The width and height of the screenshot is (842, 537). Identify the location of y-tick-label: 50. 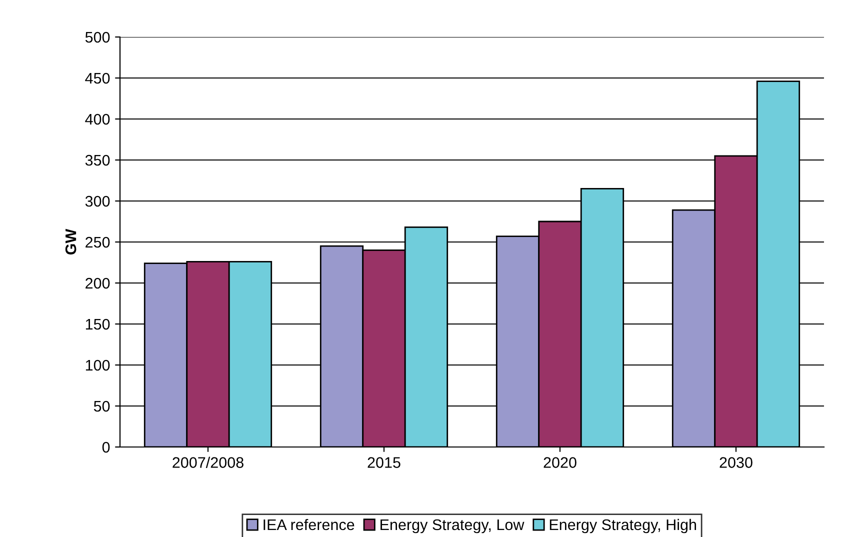
(102, 406).